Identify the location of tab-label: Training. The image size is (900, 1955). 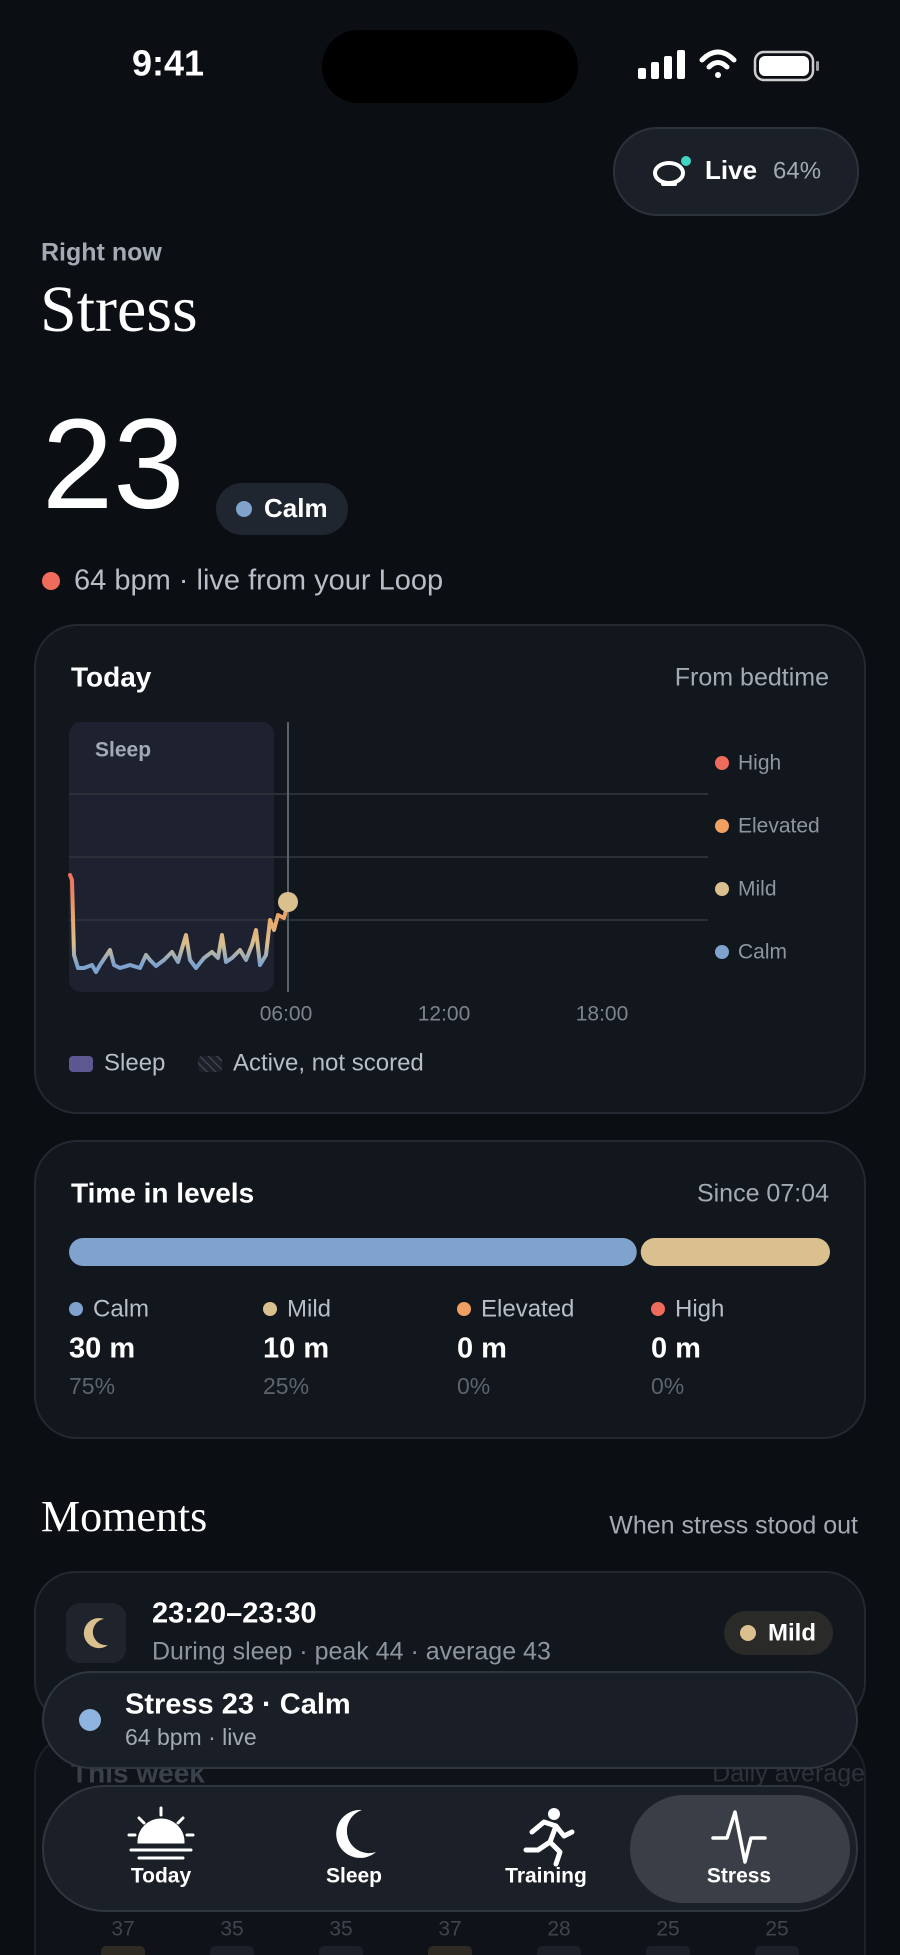
(546, 1876).